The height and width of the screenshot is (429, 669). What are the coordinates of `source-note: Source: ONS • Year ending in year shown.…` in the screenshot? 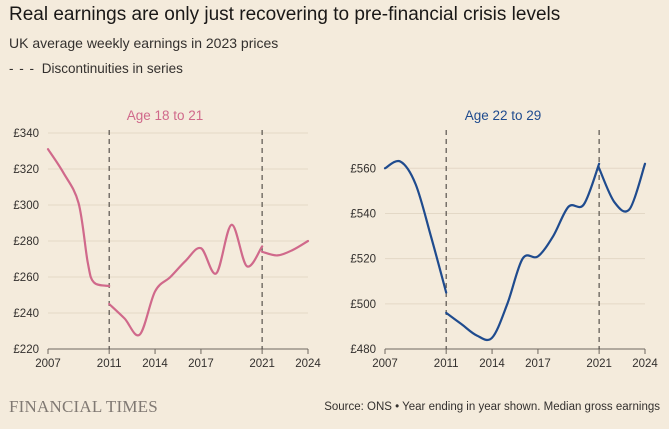 It's located at (492, 407).